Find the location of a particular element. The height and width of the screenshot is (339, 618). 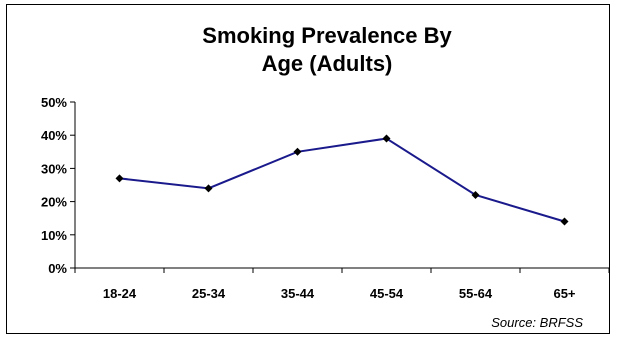

x-tick-label: 35-44 is located at coordinates (298, 293).